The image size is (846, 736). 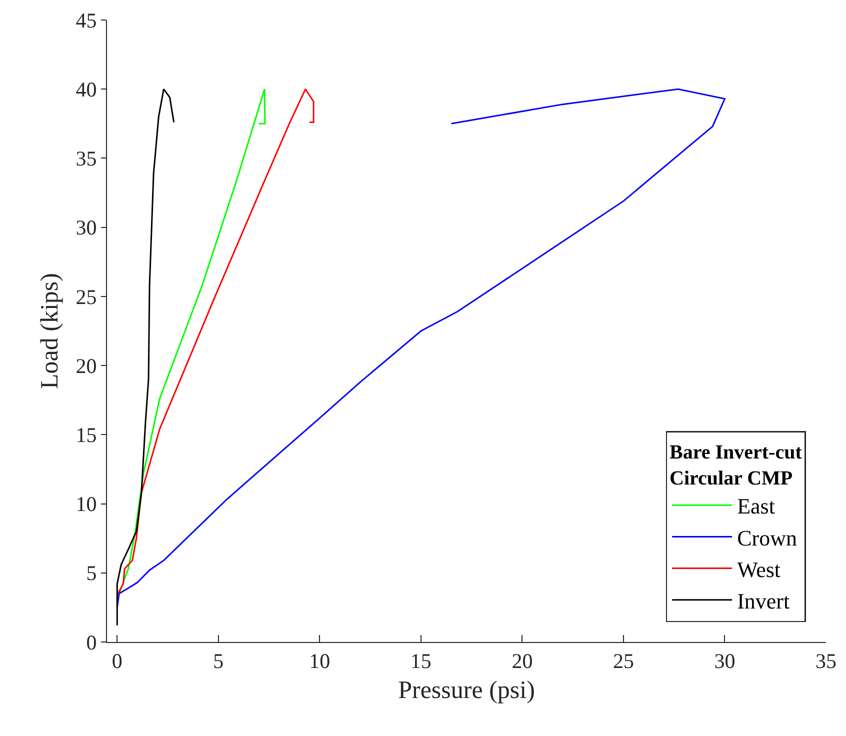 I want to click on y-tick-label: 15, so click(x=86, y=435).